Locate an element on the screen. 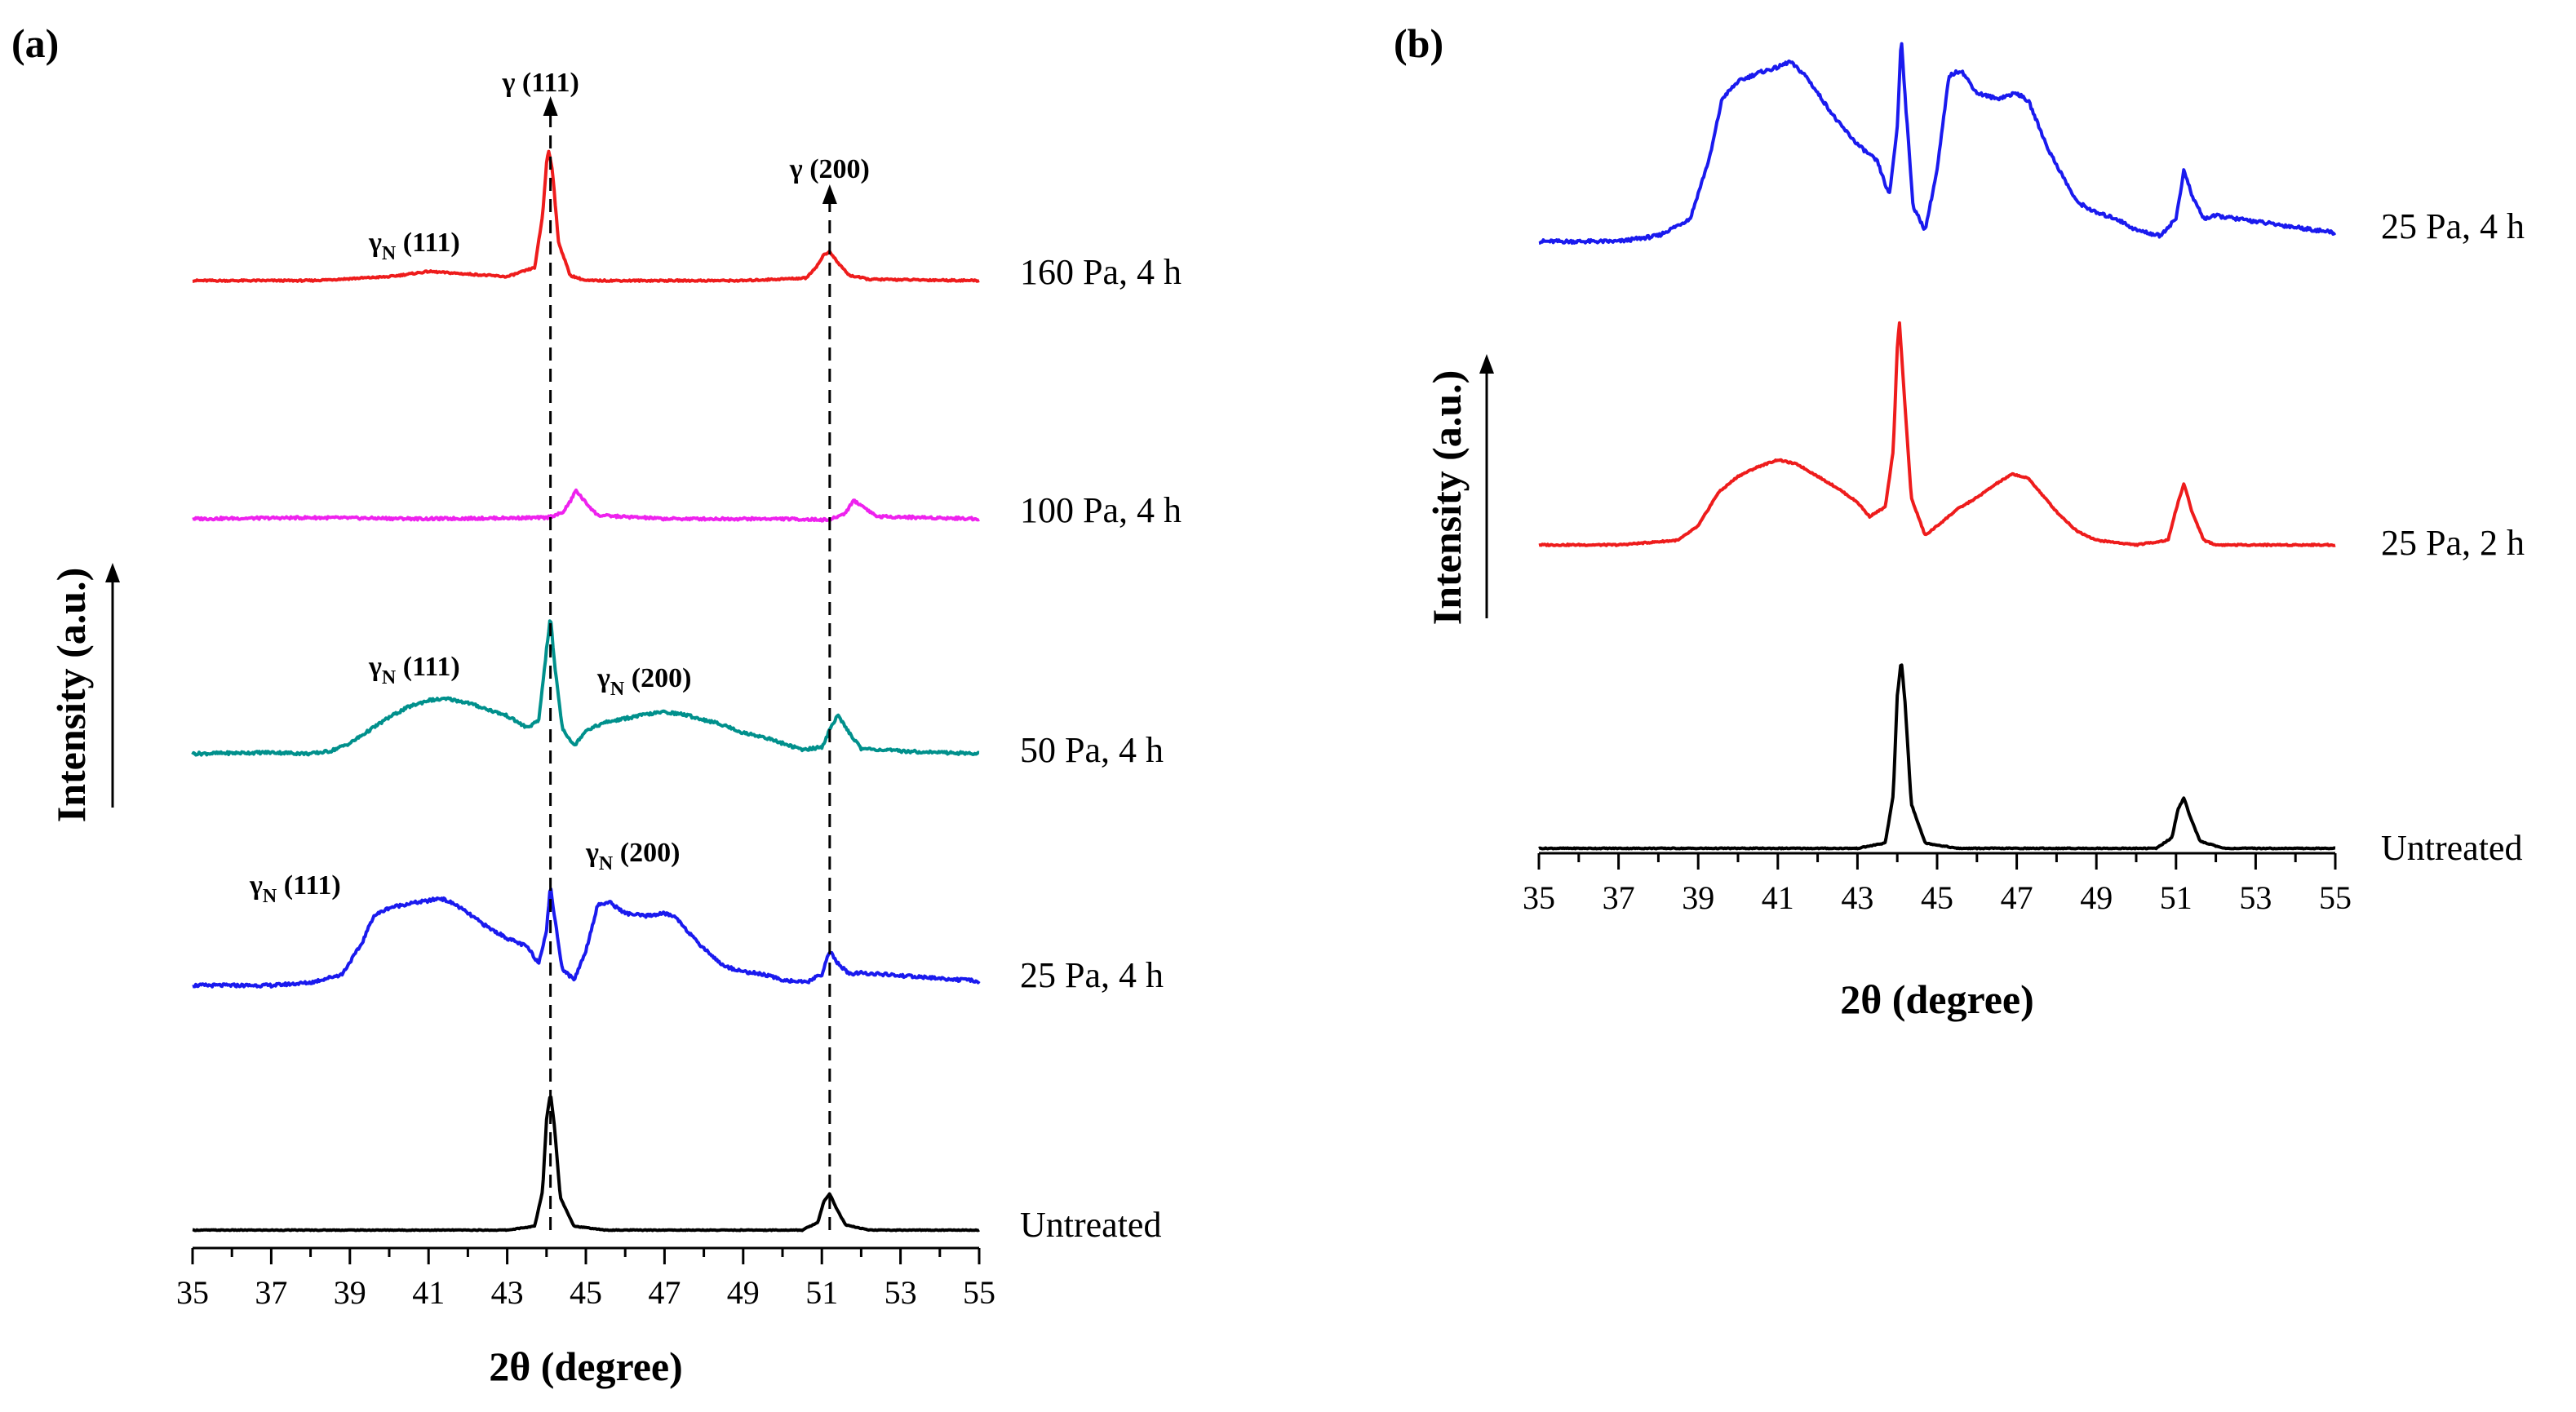 Image resolution: width=2576 pixels, height=1412 pixels. y-axis-arrow-head-b is located at coordinates (1486, 364).